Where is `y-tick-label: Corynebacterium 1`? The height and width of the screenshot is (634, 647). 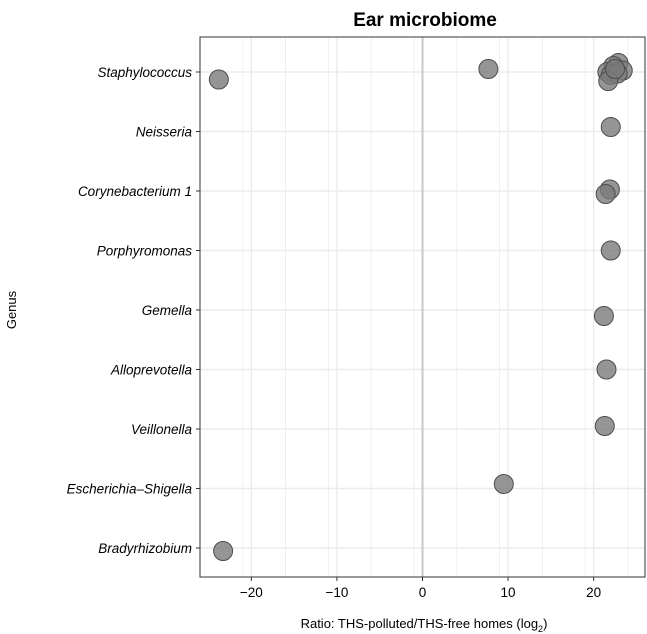
y-tick-label: Corynebacterium 1 is located at coordinates (135, 191).